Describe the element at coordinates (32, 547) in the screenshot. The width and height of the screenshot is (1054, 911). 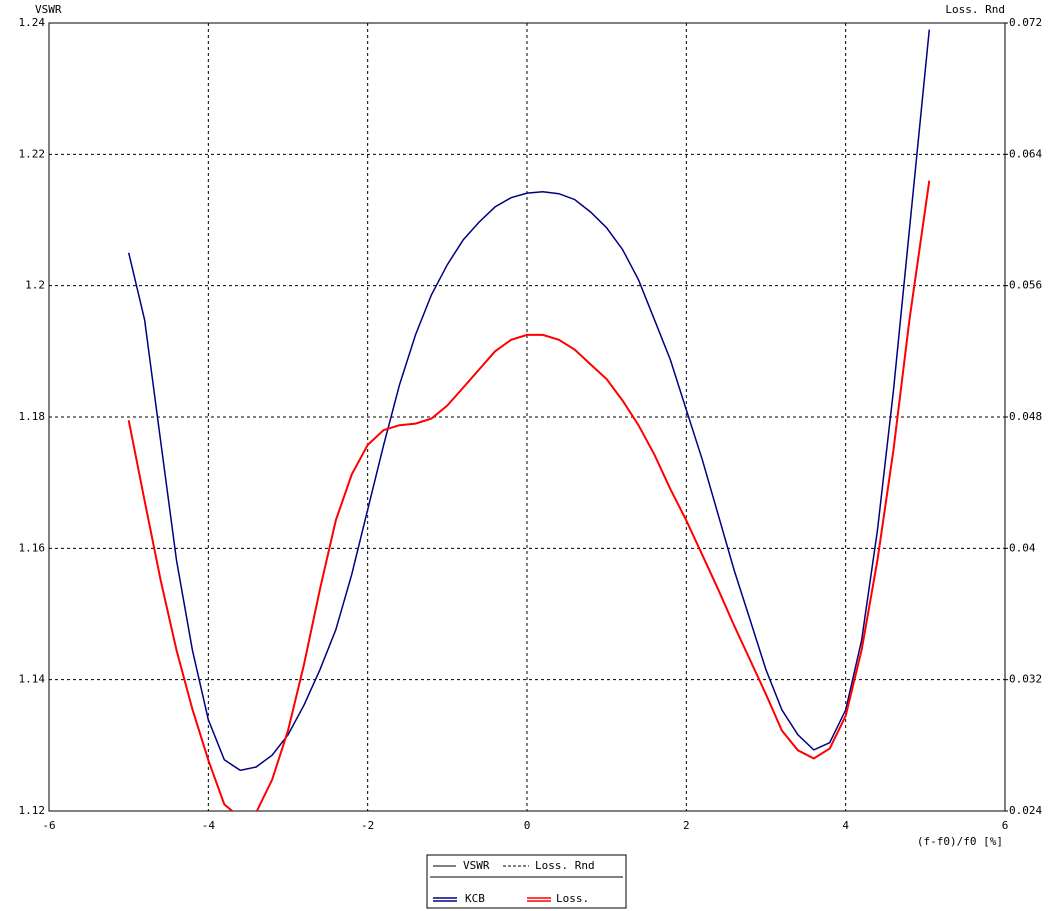
I see `y-tick-label: 1.16` at that location.